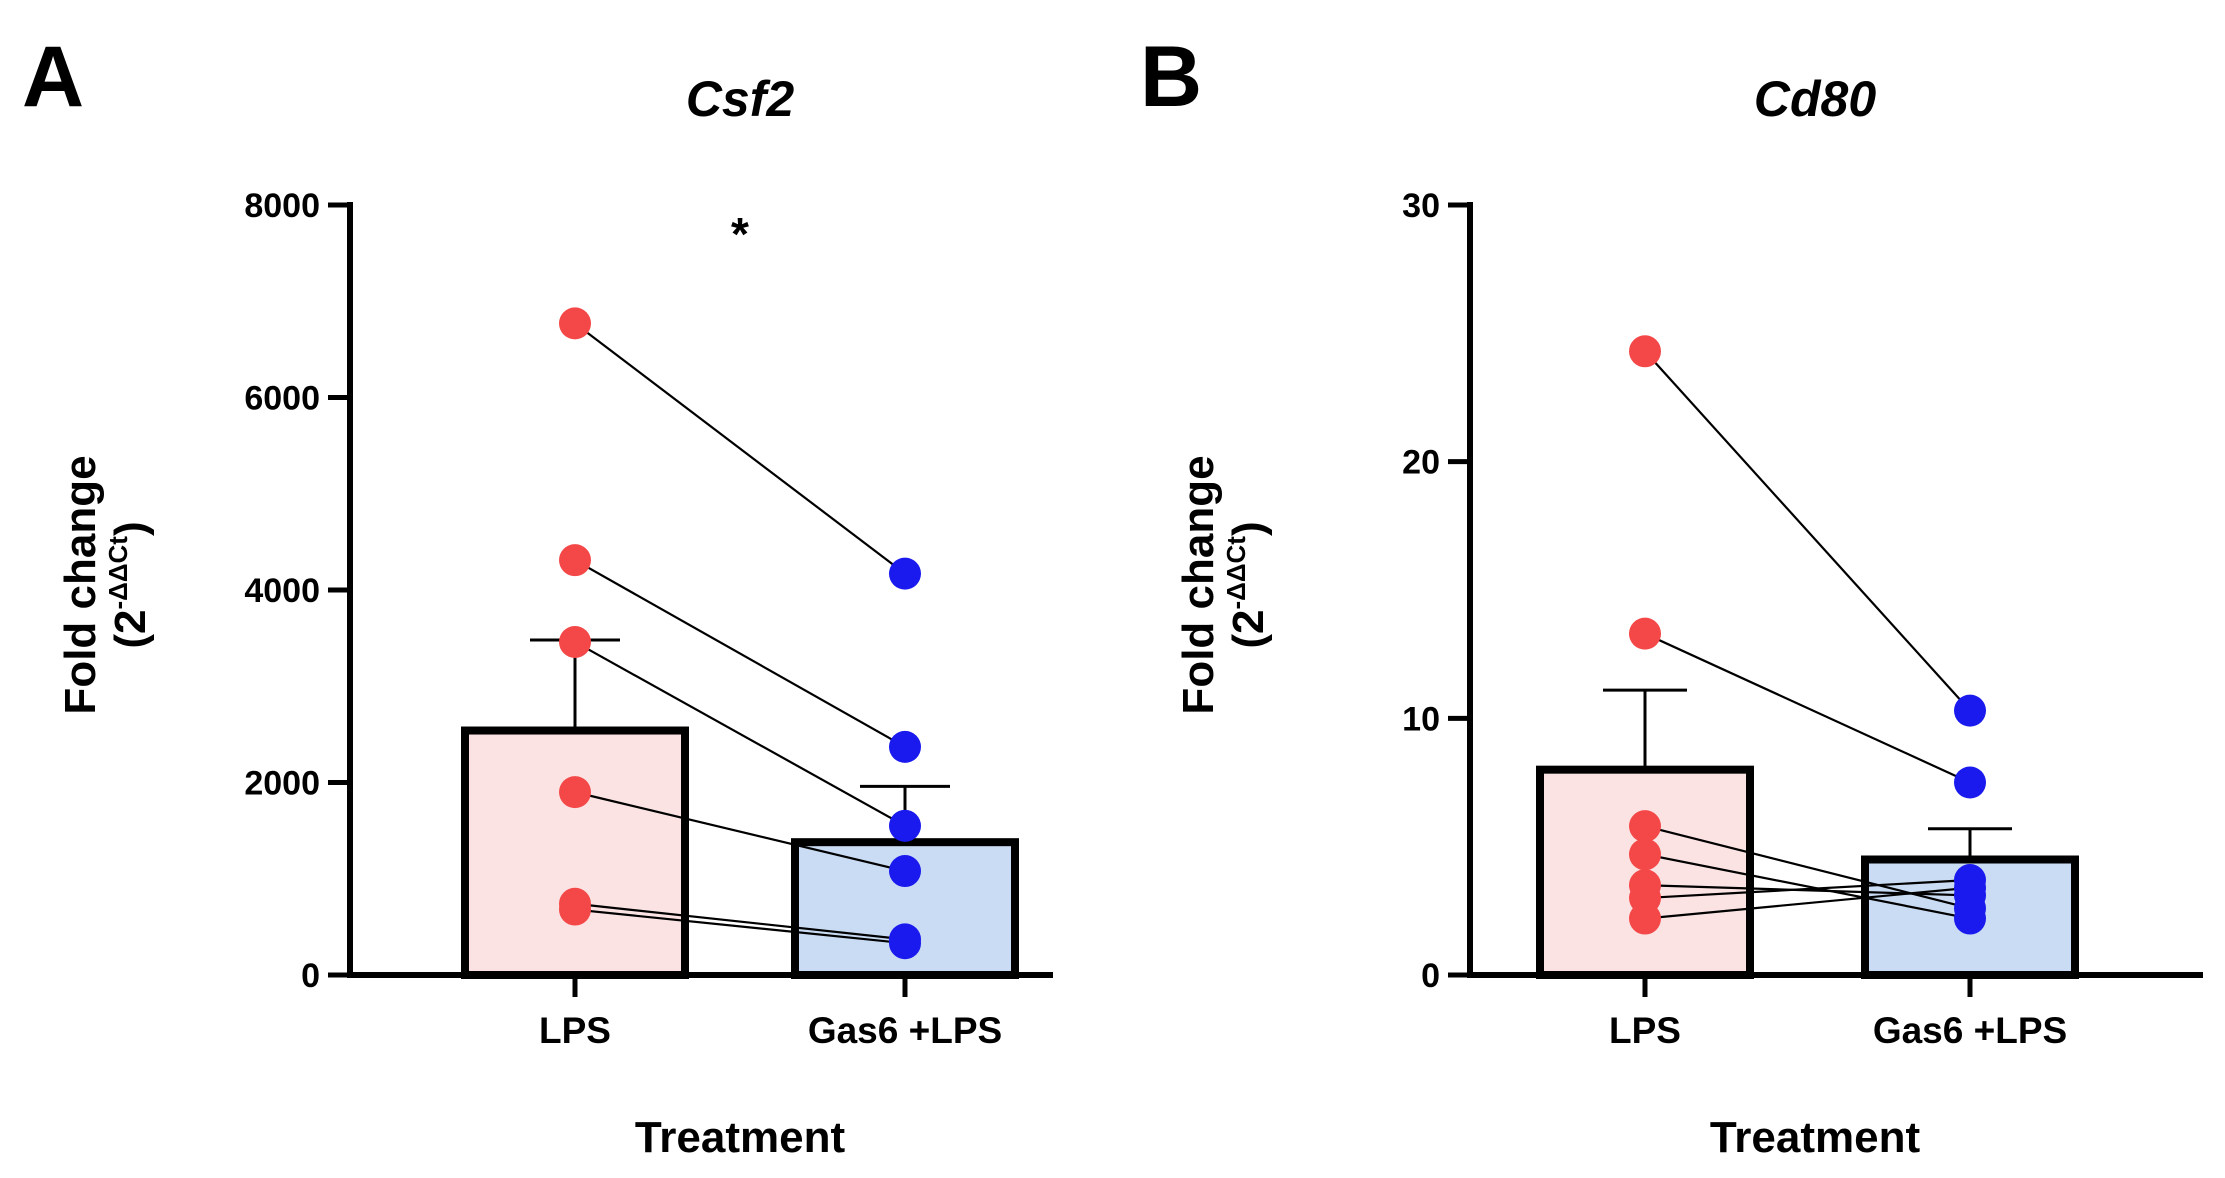 The width and height of the screenshot is (2225, 1178). What do you see at coordinates (1421, 719) in the screenshot?
I see `y-tick-label: 10` at bounding box center [1421, 719].